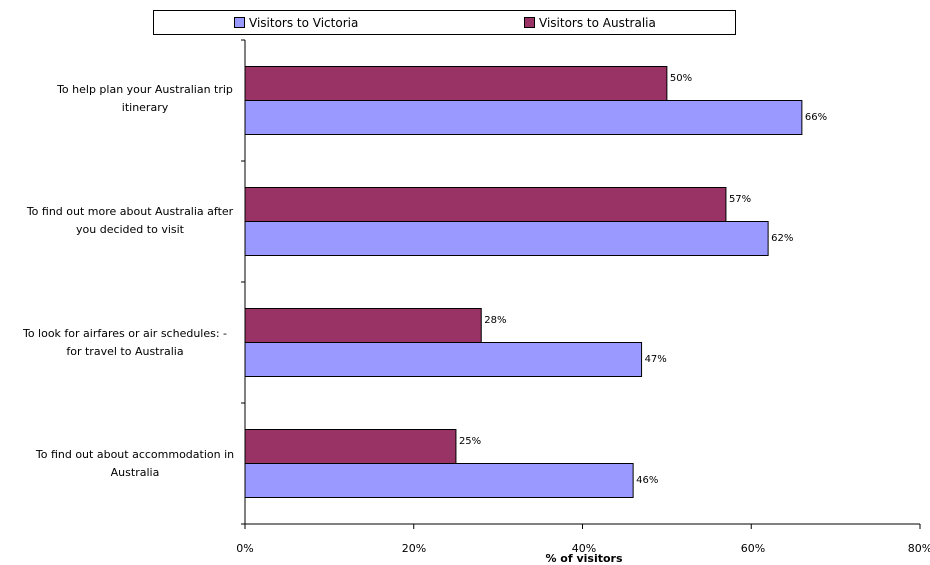  What do you see at coordinates (304, 23) in the screenshot?
I see `legend-label-victoria: Visitors to Victoria` at bounding box center [304, 23].